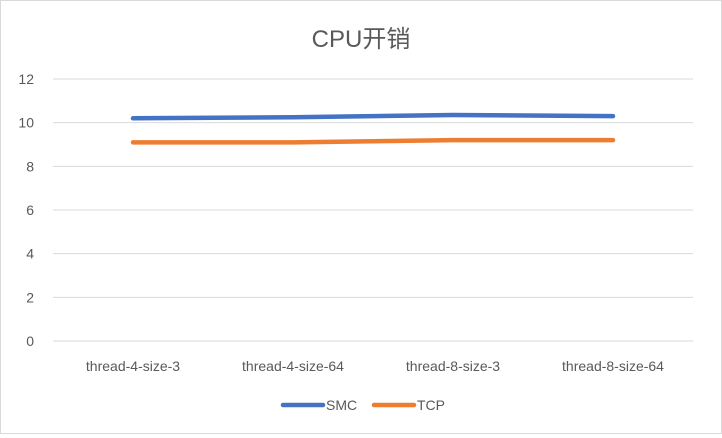  What do you see at coordinates (453, 366) in the screenshot?
I see `x-tick-label: thread-8-size-3` at bounding box center [453, 366].